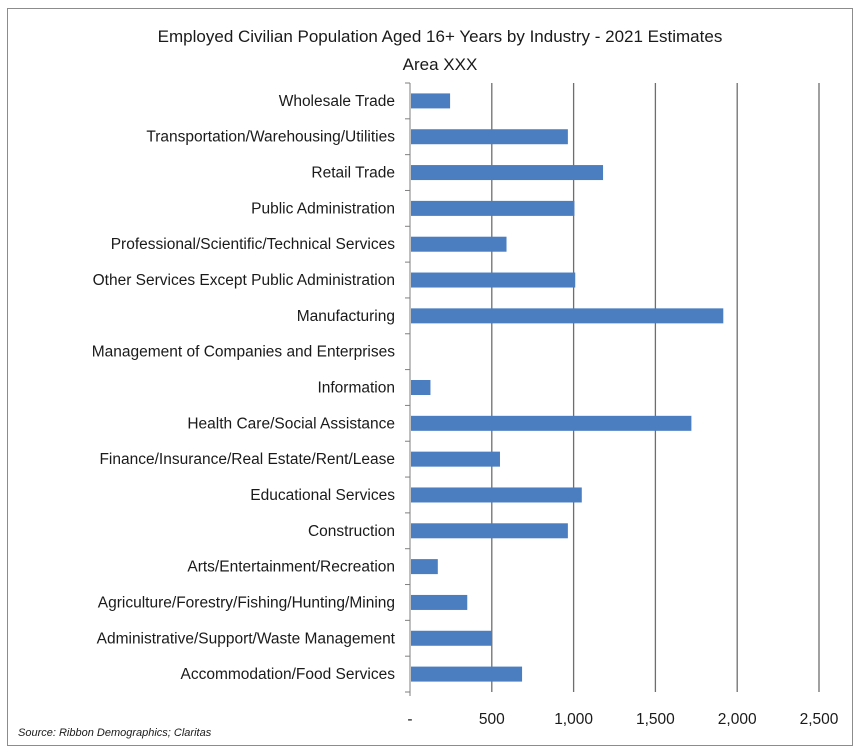 The width and height of the screenshot is (863, 753). I want to click on source-note: Source: Ribbon Demographics; Claritas, so click(115, 733).